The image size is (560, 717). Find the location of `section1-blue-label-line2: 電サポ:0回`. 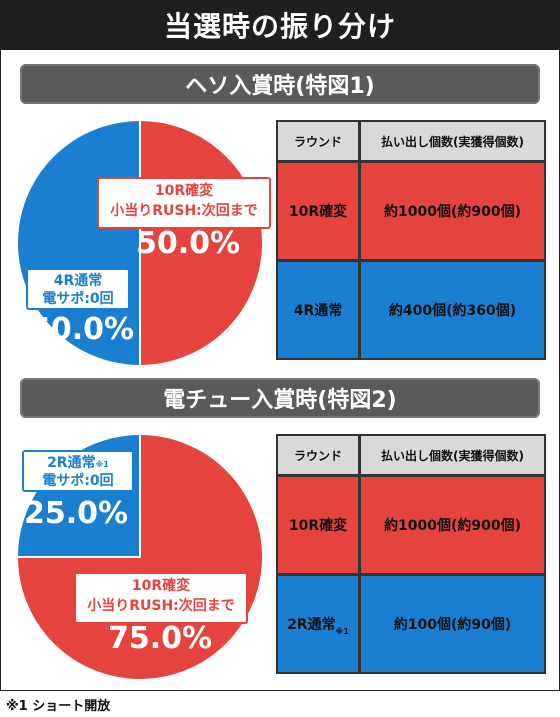

section1-blue-label-line2: 電サポ:0回 is located at coordinates (78, 299).